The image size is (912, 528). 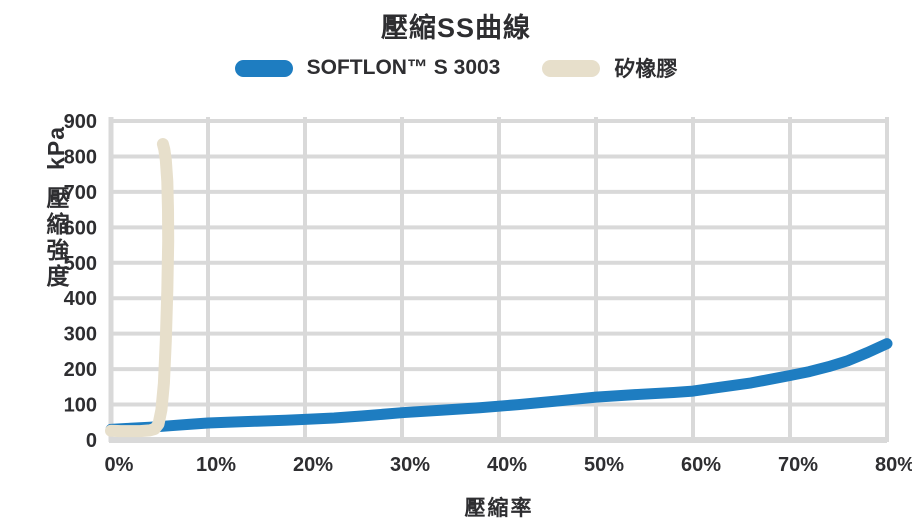 What do you see at coordinates (499, 508) in the screenshot?
I see `x-axis-title: 壓縮率` at bounding box center [499, 508].